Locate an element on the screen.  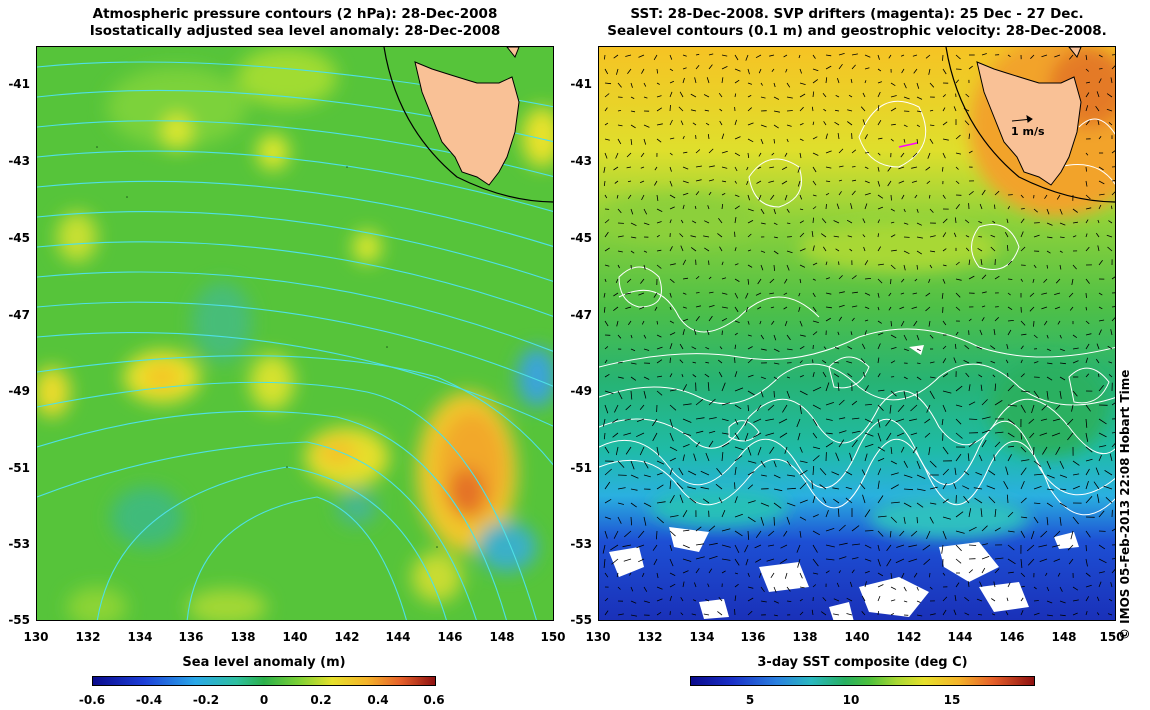
x-tick: 150 is located at coordinates (1112, 637).